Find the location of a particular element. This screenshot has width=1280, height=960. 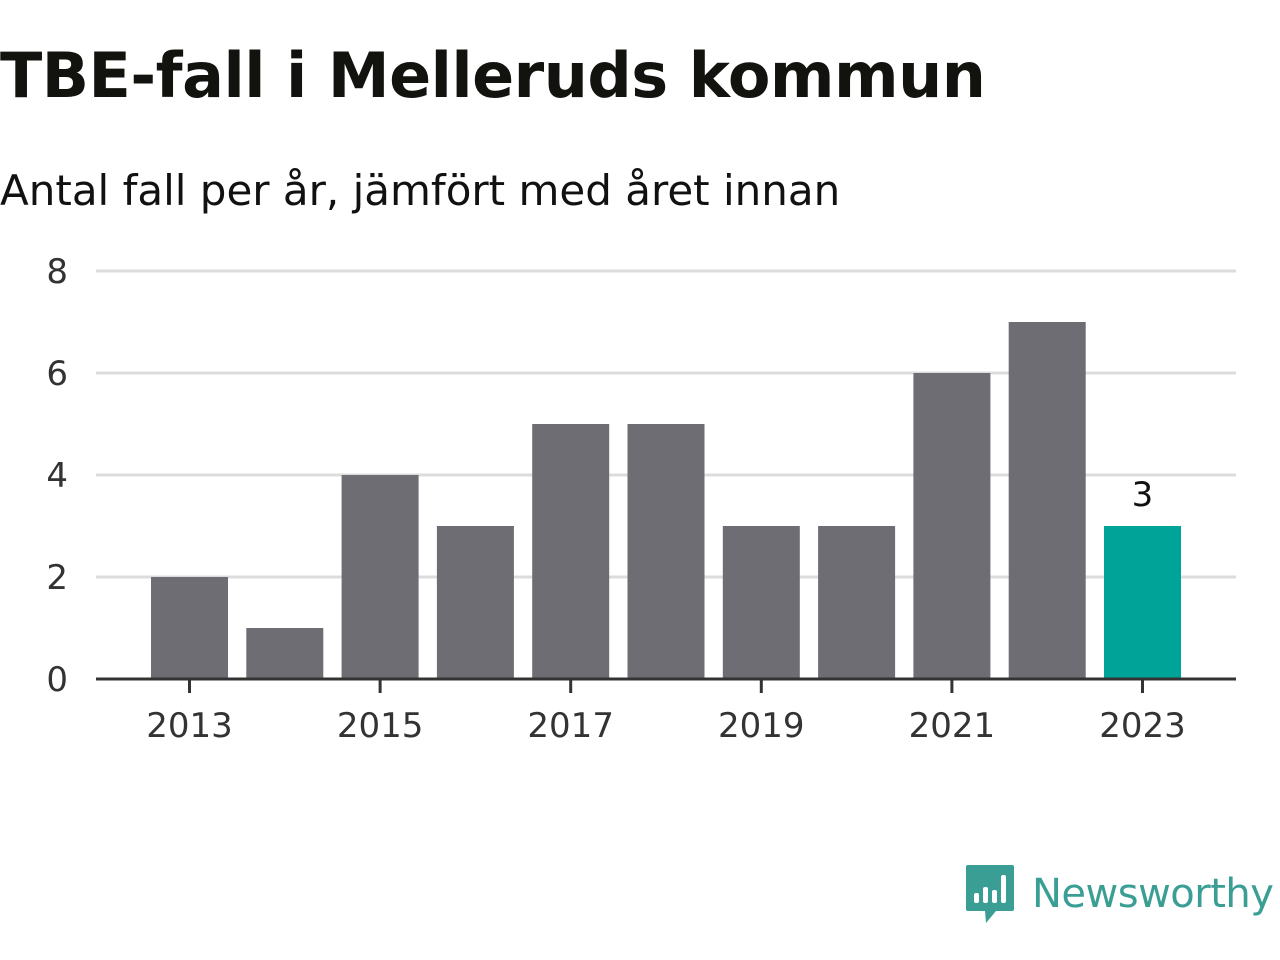

bar-2019 is located at coordinates (761, 602).